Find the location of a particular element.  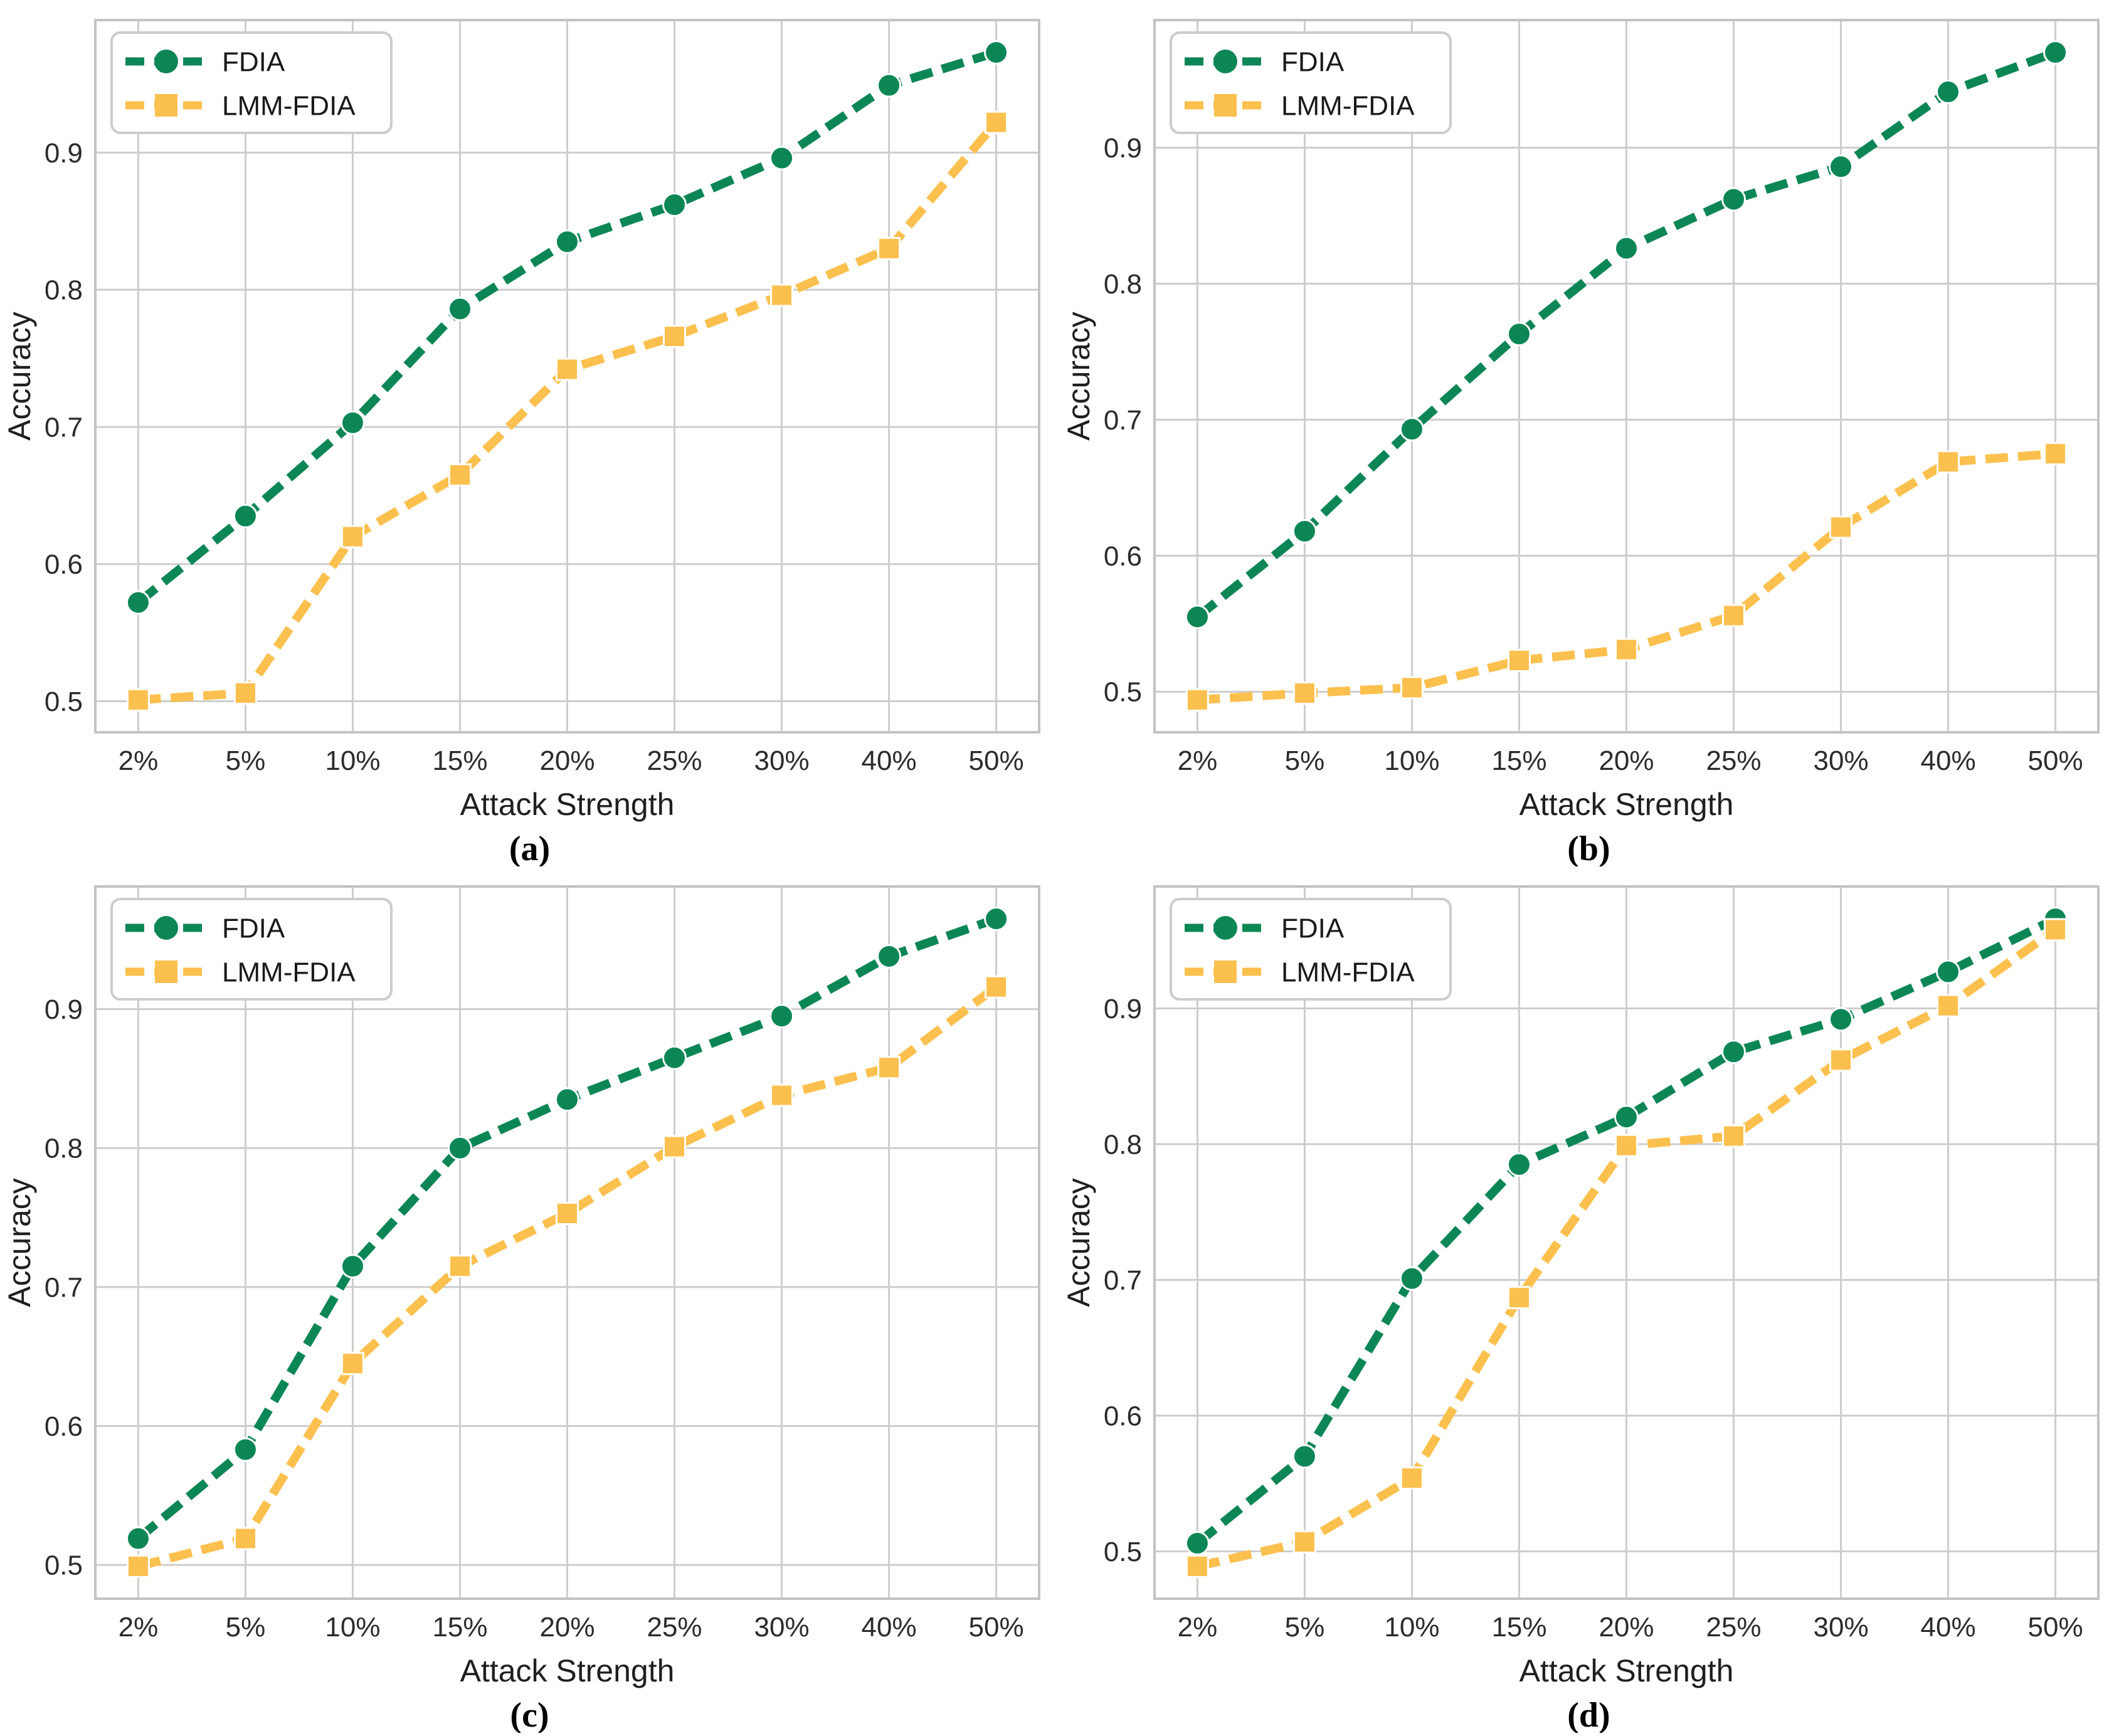

y-tick-label: 0.7 is located at coordinates (64, 1287).